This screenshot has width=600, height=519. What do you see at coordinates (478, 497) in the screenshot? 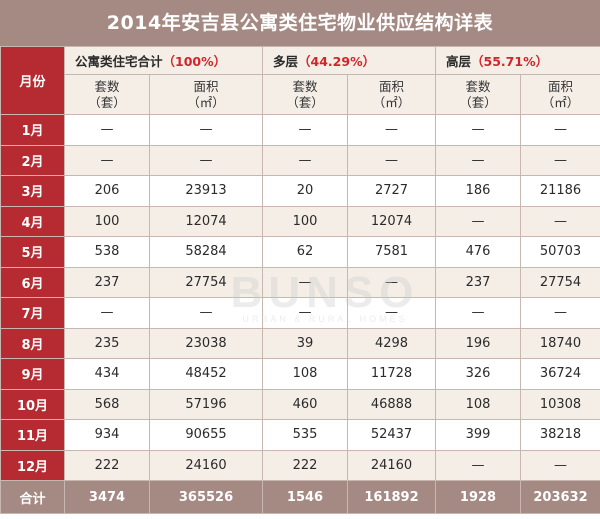
I see `total-count-cell: 1928` at bounding box center [478, 497].